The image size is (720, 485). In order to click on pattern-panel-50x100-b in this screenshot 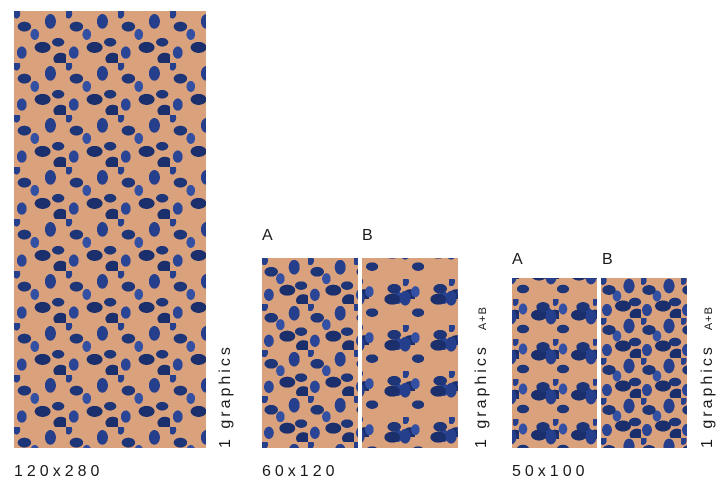, I will do `click(644, 363)`.